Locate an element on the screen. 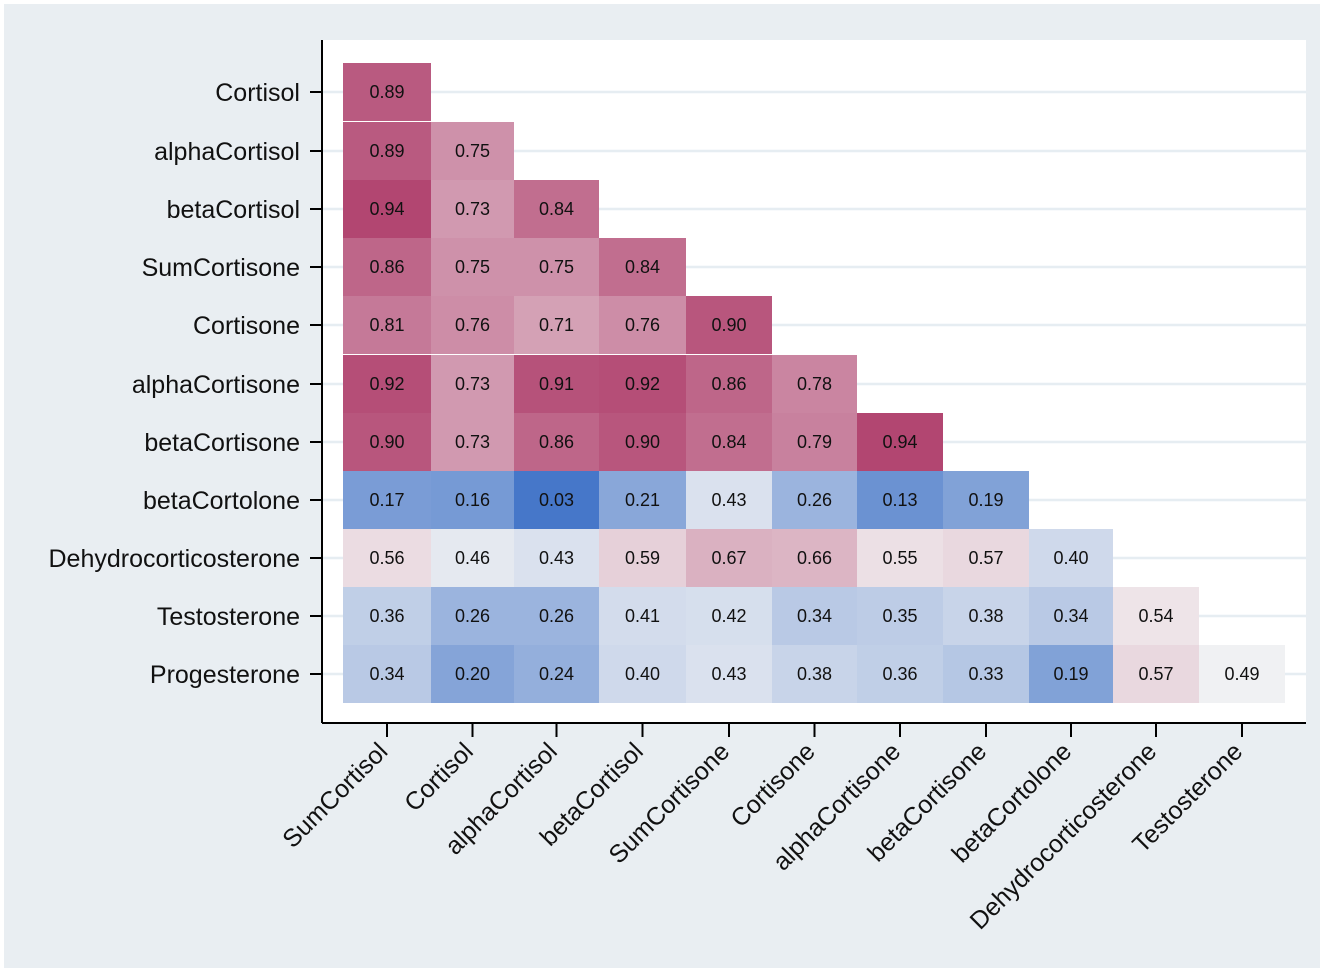 Image resolution: width=1323 pixels, height=971 pixels. cell-value-label: 0.79 is located at coordinates (814, 442).